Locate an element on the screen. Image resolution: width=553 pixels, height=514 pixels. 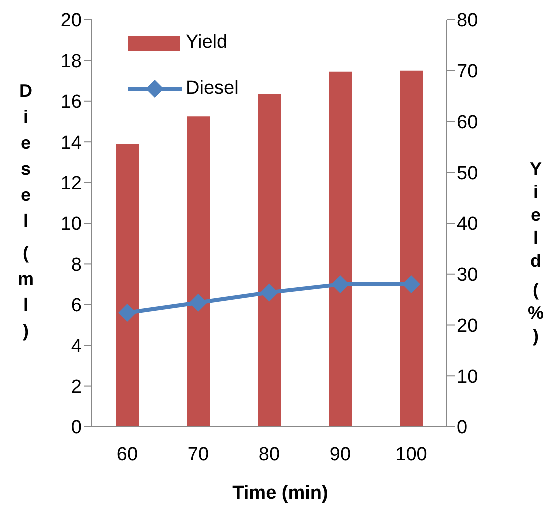
y-tick-label: 0 is located at coordinates (76, 428).